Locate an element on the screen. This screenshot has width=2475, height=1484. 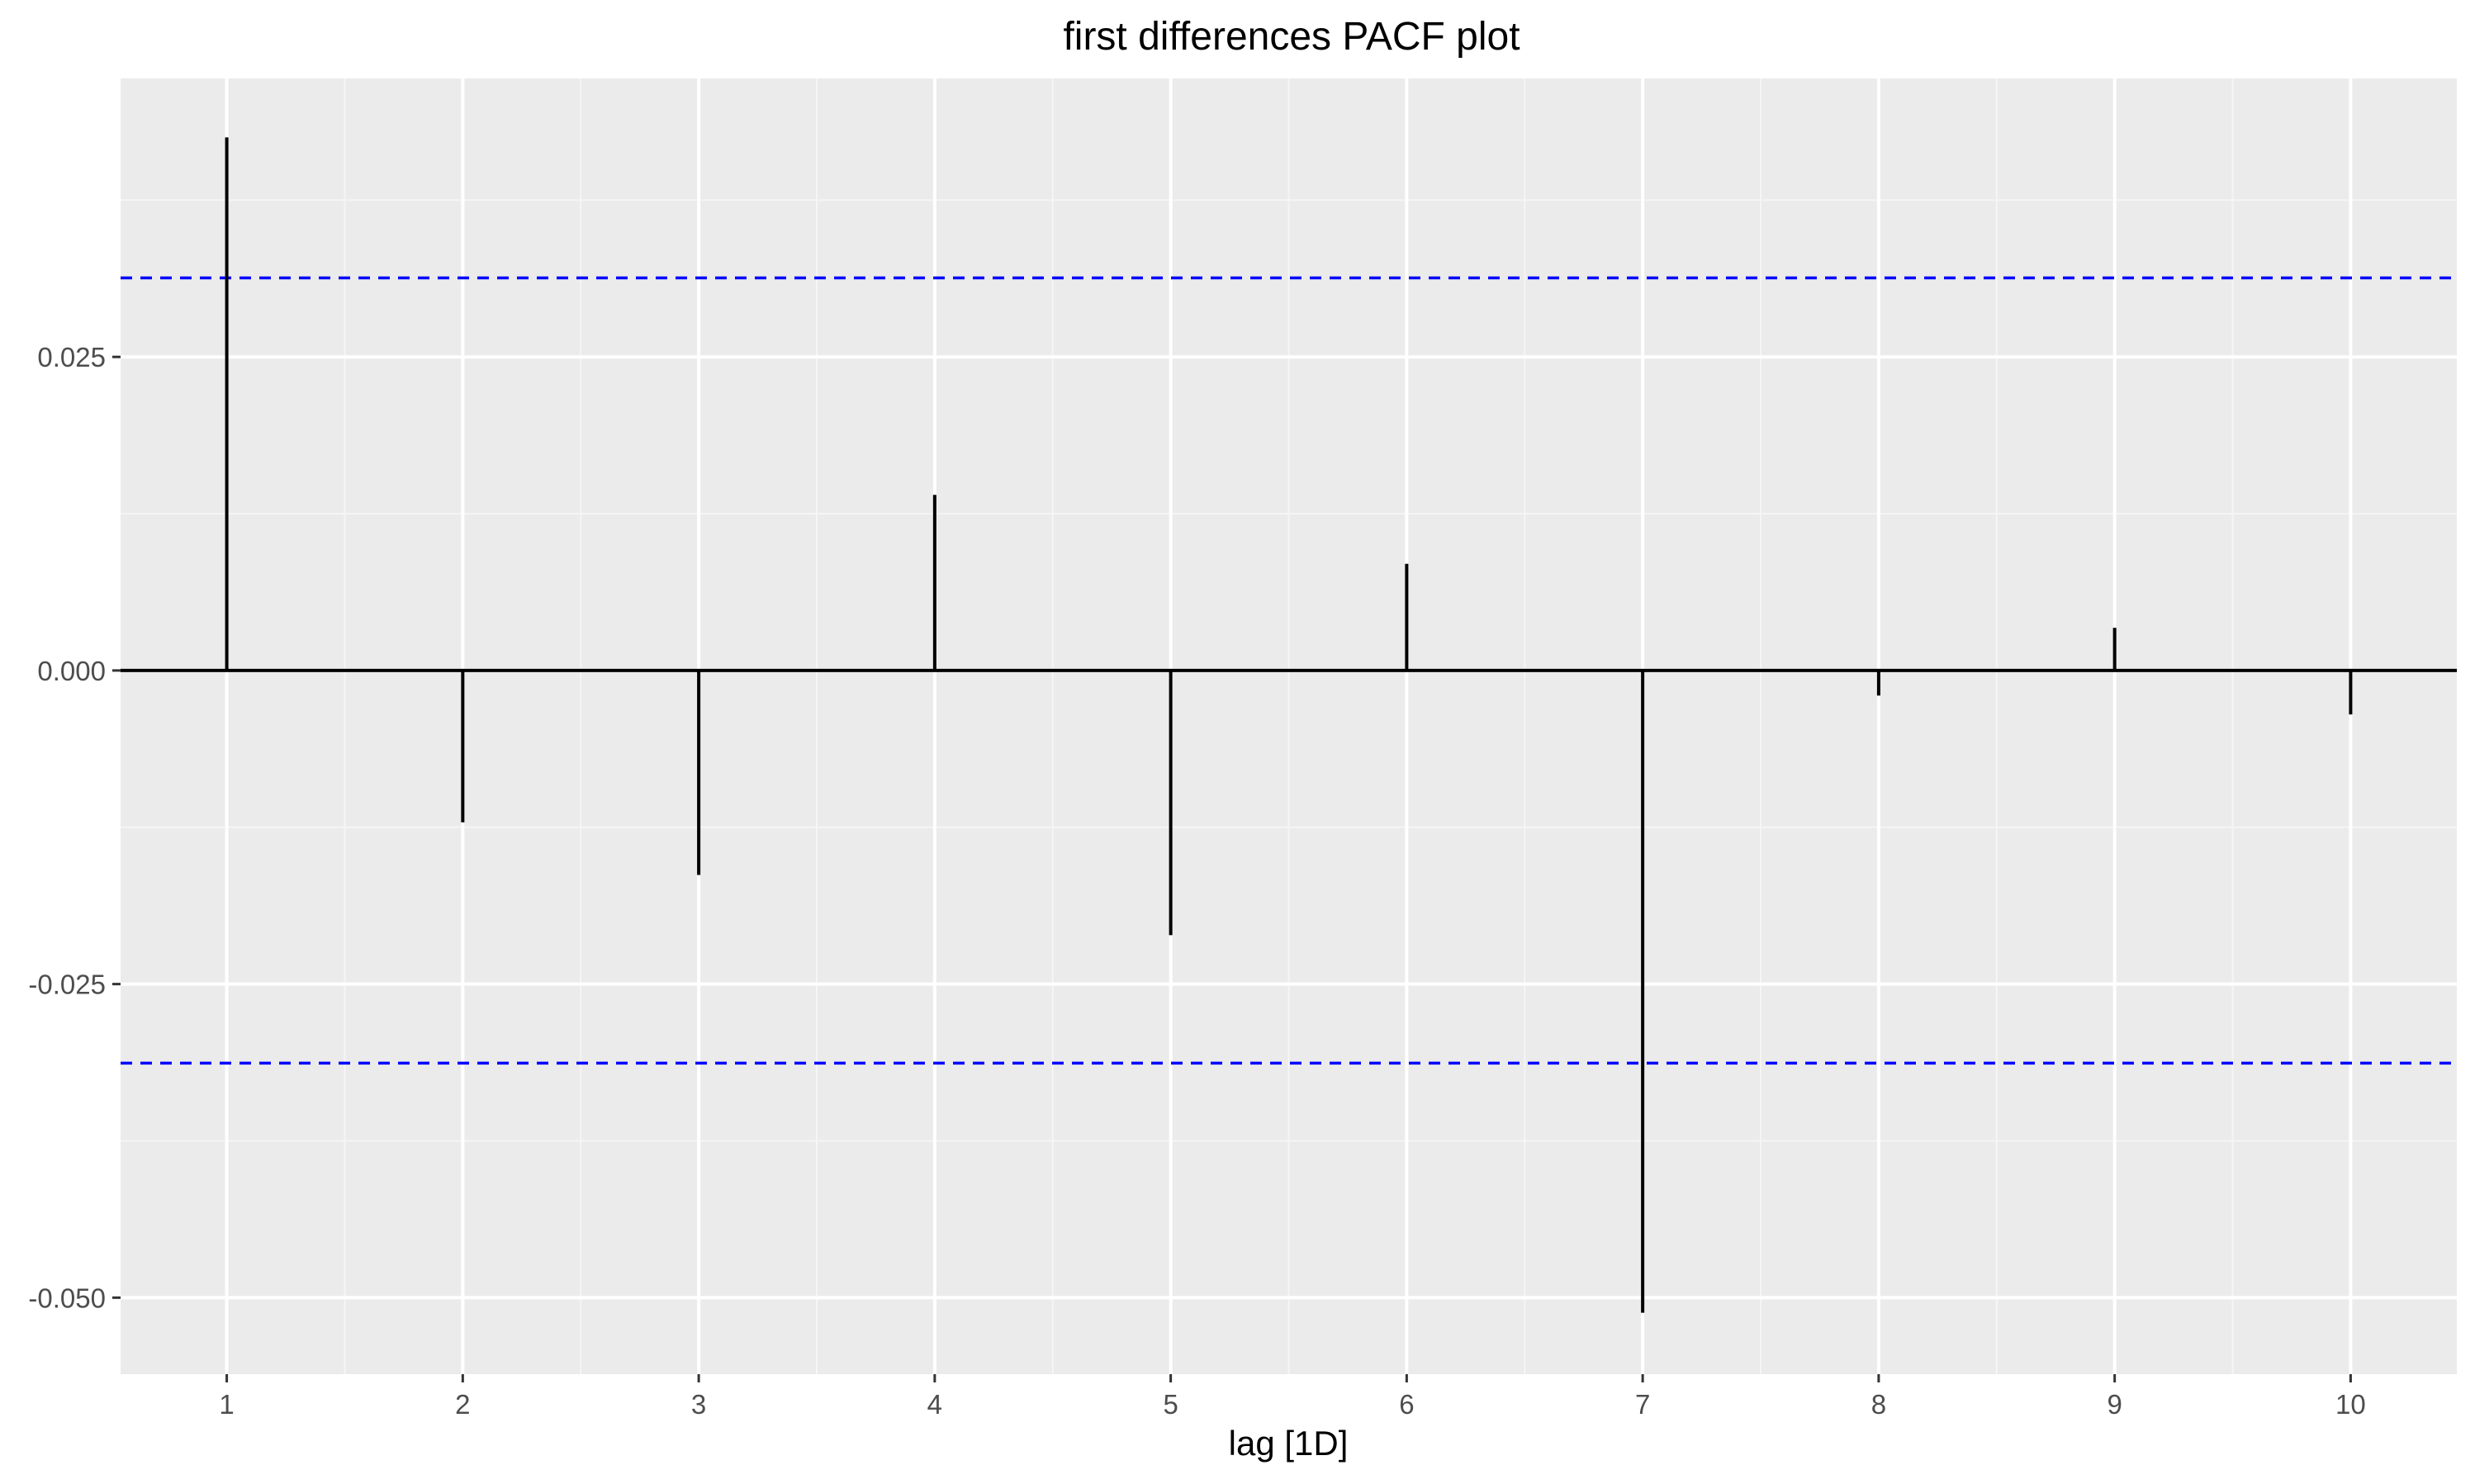
x-tick-label: 9 is located at coordinates (2114, 1404).